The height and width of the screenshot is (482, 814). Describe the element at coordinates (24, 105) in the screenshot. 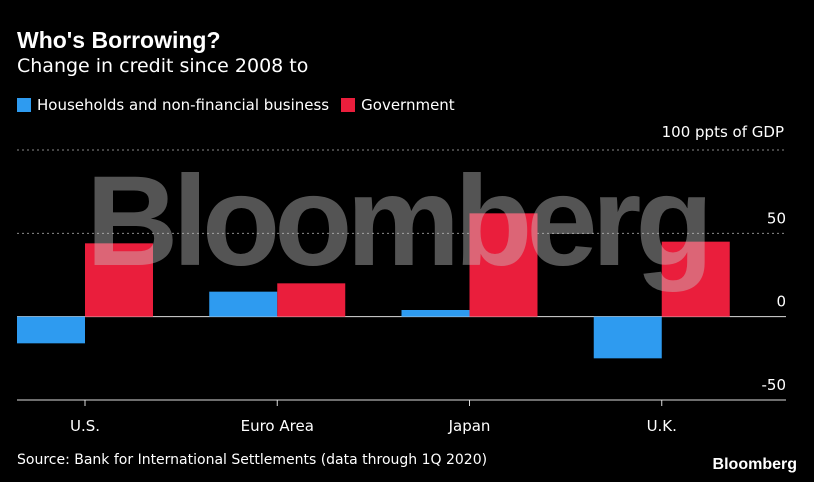

I see `legend-swatch-households` at that location.